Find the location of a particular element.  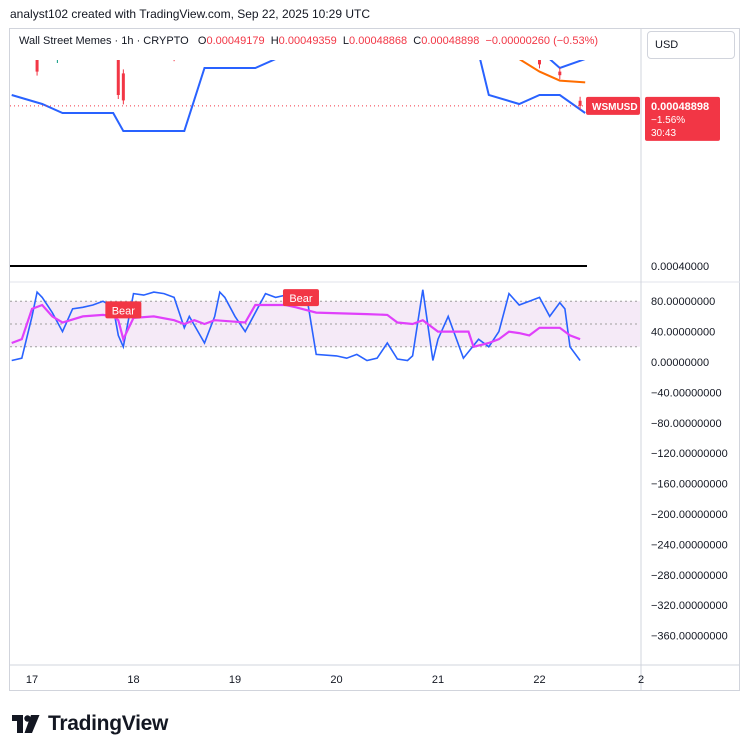

last-price-tag is located at coordinates (682, 118).